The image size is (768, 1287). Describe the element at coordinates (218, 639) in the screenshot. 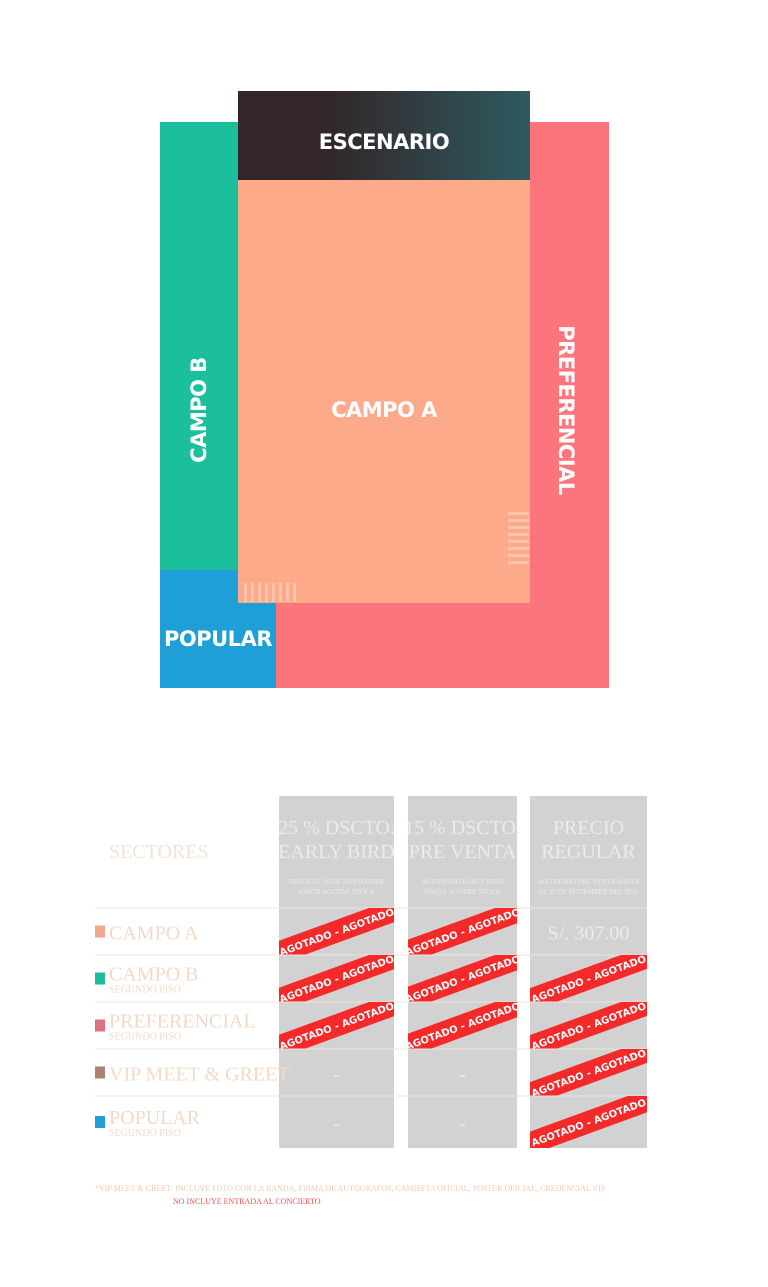

I see `popular-label: POPULAR` at that location.